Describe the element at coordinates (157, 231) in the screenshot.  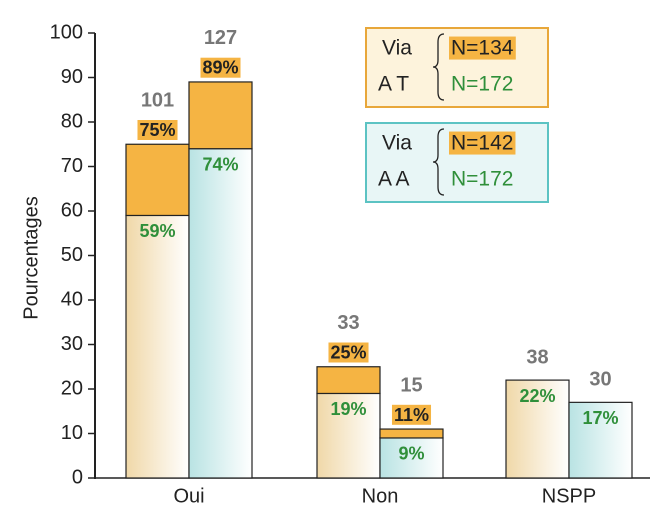
I see `value-label: 59%` at that location.